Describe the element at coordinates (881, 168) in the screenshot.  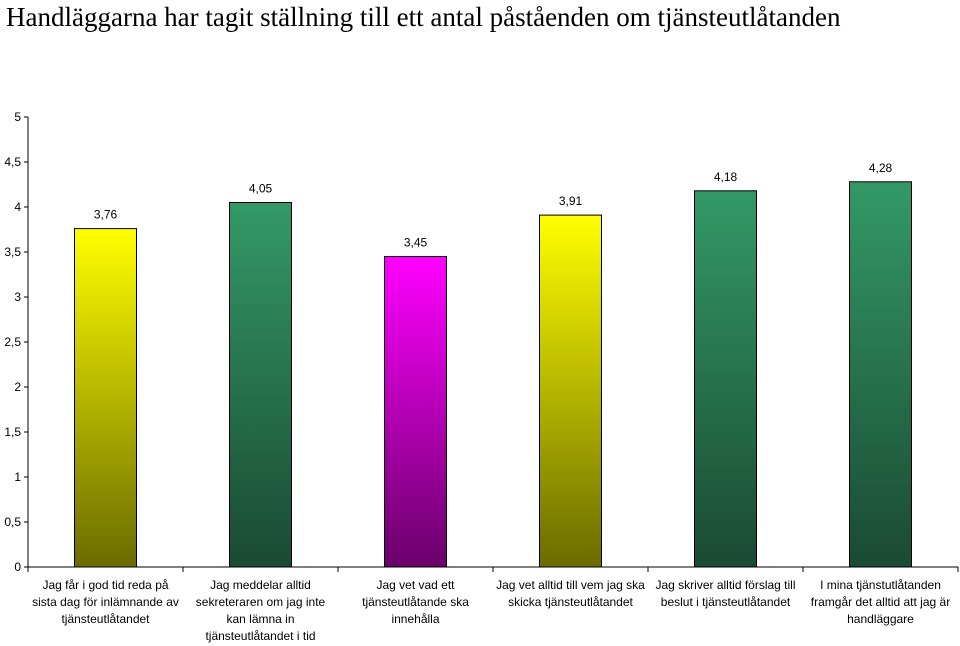
I see `bar-value-label: 4,28` at that location.